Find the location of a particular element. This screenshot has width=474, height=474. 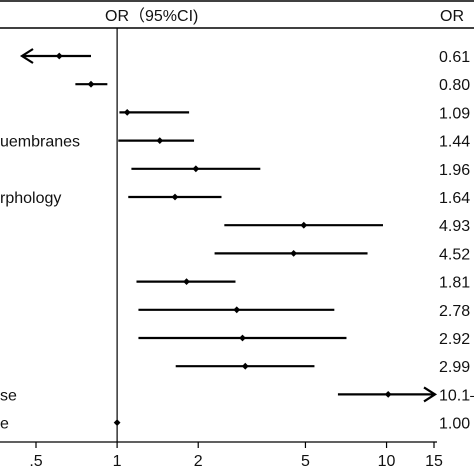

or-value: 1.64 is located at coordinates (454, 198).